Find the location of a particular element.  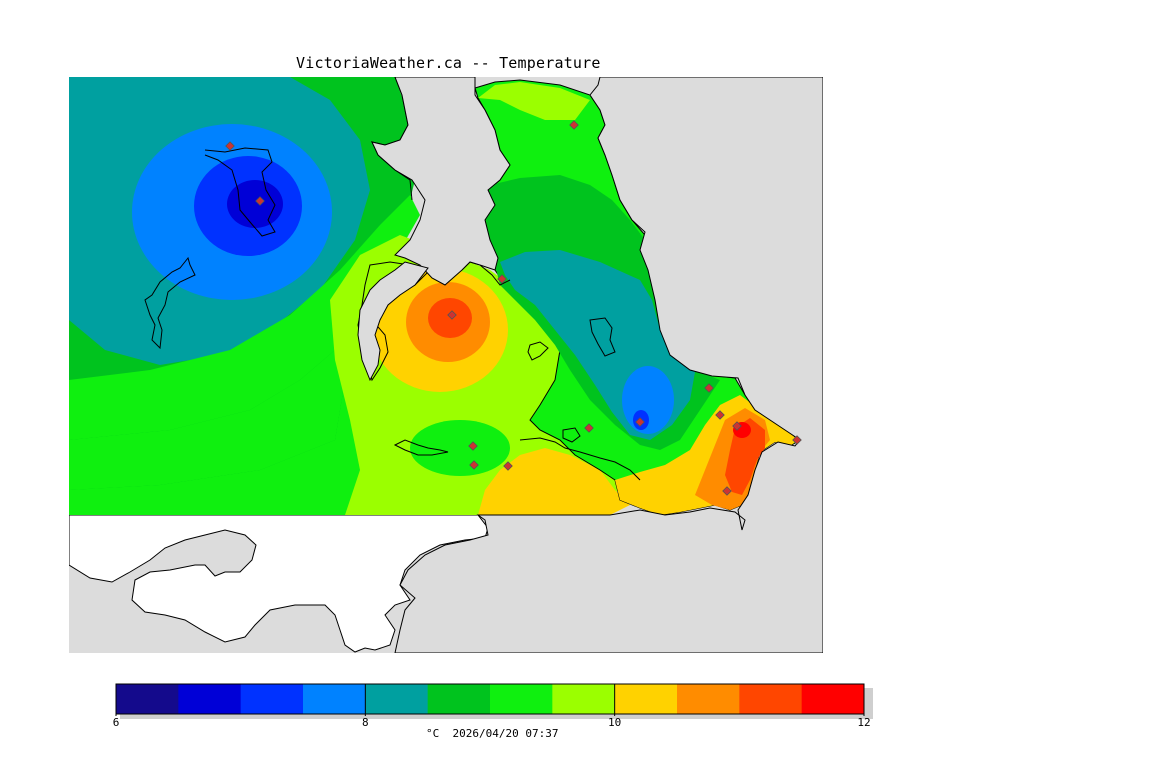

zone-green-south is located at coordinates (460, 448).